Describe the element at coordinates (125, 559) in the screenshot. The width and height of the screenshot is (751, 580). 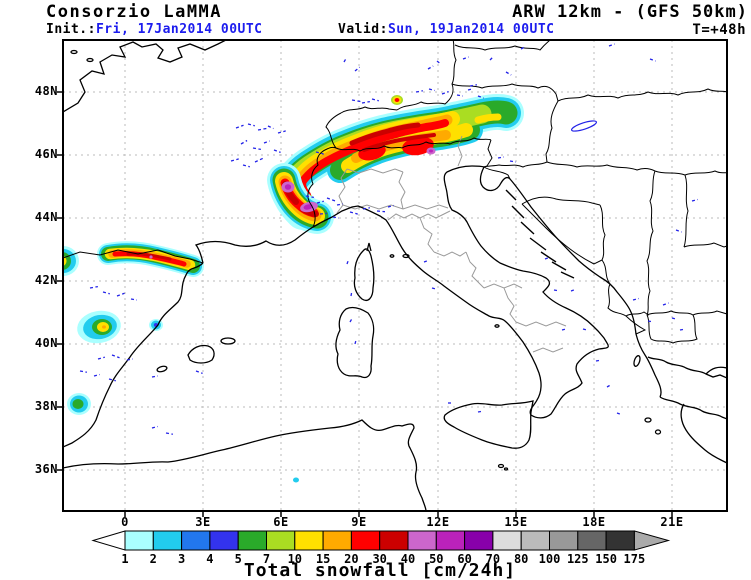
I see `colorbar-tick-value: 1` at that location.